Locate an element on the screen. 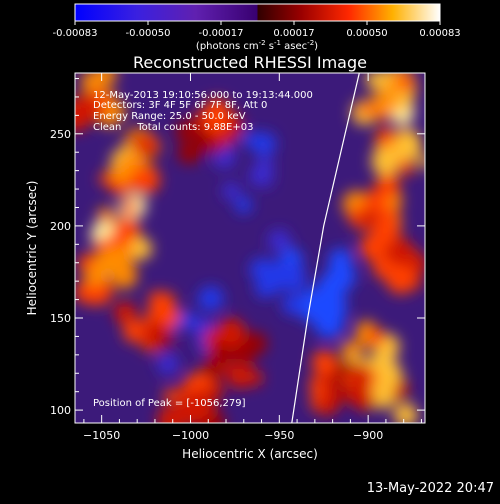 This screenshot has height=504, width=500. colorbar-gradient is located at coordinates (257, 12).